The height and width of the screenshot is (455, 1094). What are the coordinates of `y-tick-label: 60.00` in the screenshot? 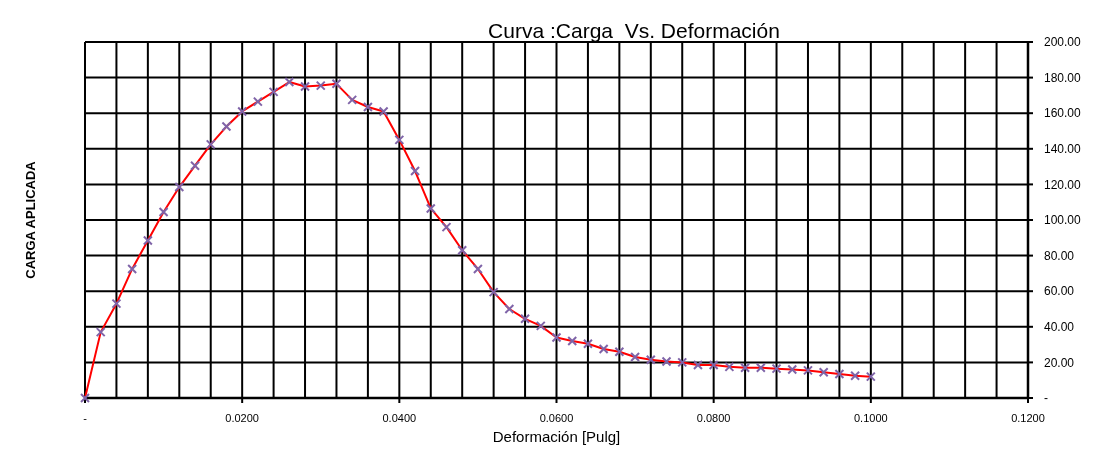 It's located at (1059, 291).